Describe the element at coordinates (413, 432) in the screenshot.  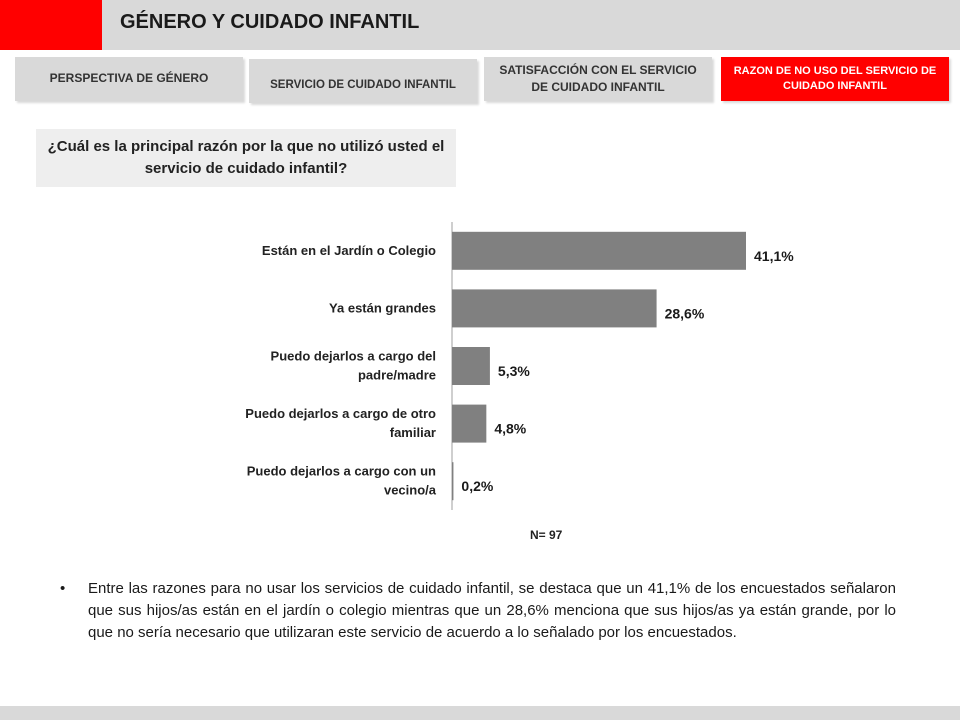
I see `category-label-3-1: familiar` at that location.